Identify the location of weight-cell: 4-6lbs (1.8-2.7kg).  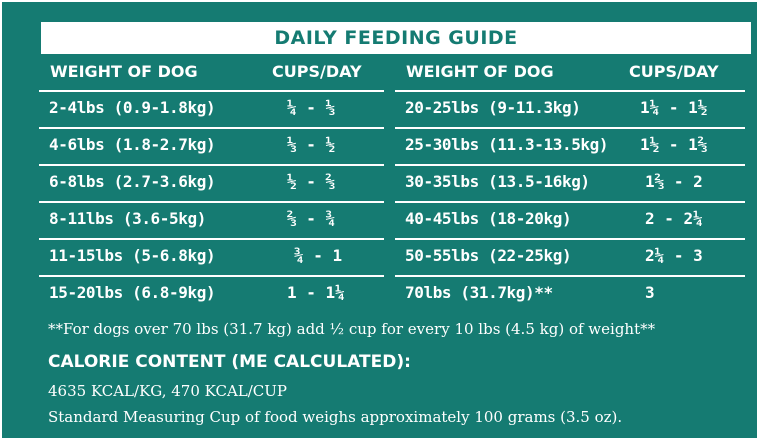
(132, 144).